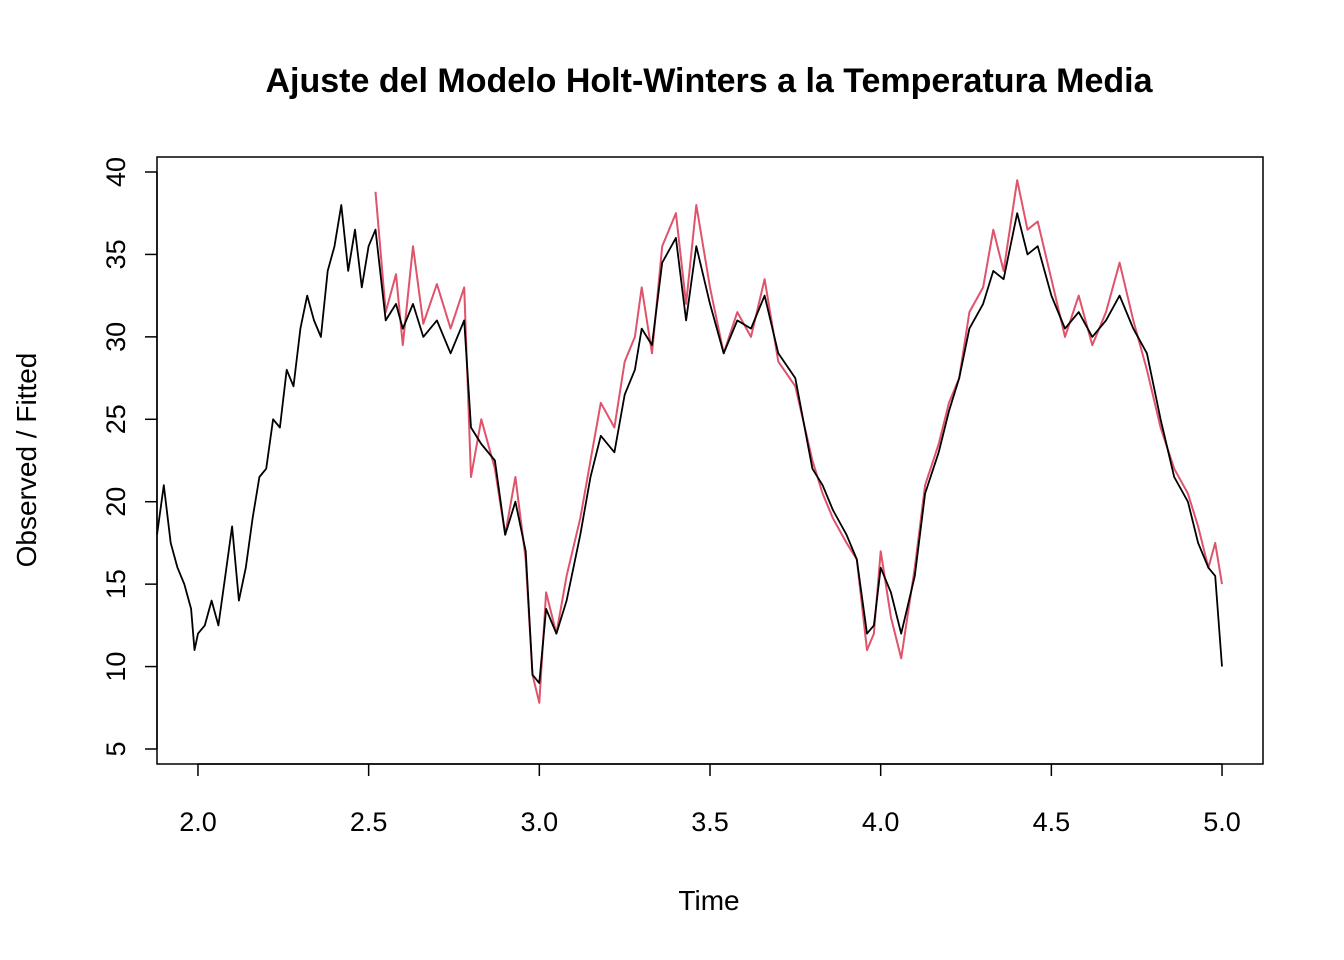 The height and width of the screenshot is (960, 1344). Describe the element at coordinates (116, 419) in the screenshot. I see `y-tick-label: 25` at that location.